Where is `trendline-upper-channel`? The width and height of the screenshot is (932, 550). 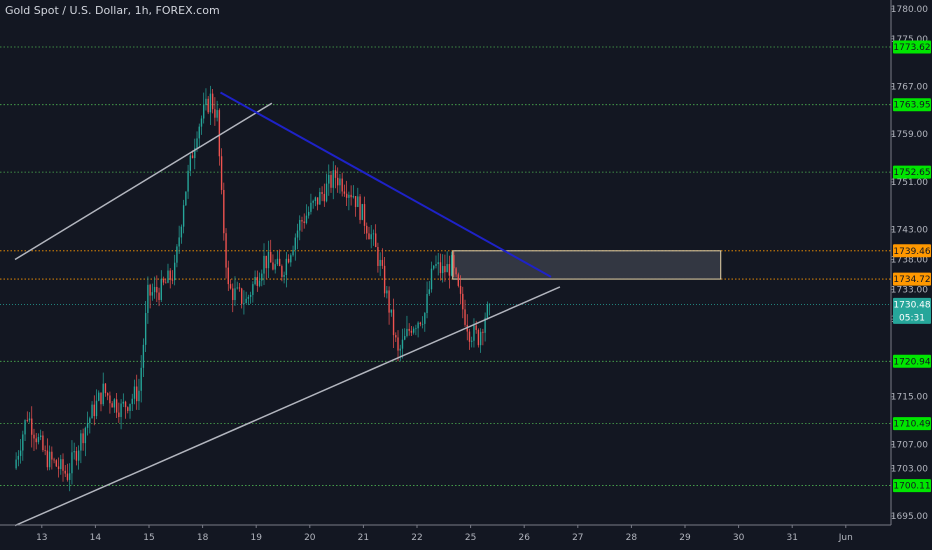 trendline-upper-channel is located at coordinates (143, 181).